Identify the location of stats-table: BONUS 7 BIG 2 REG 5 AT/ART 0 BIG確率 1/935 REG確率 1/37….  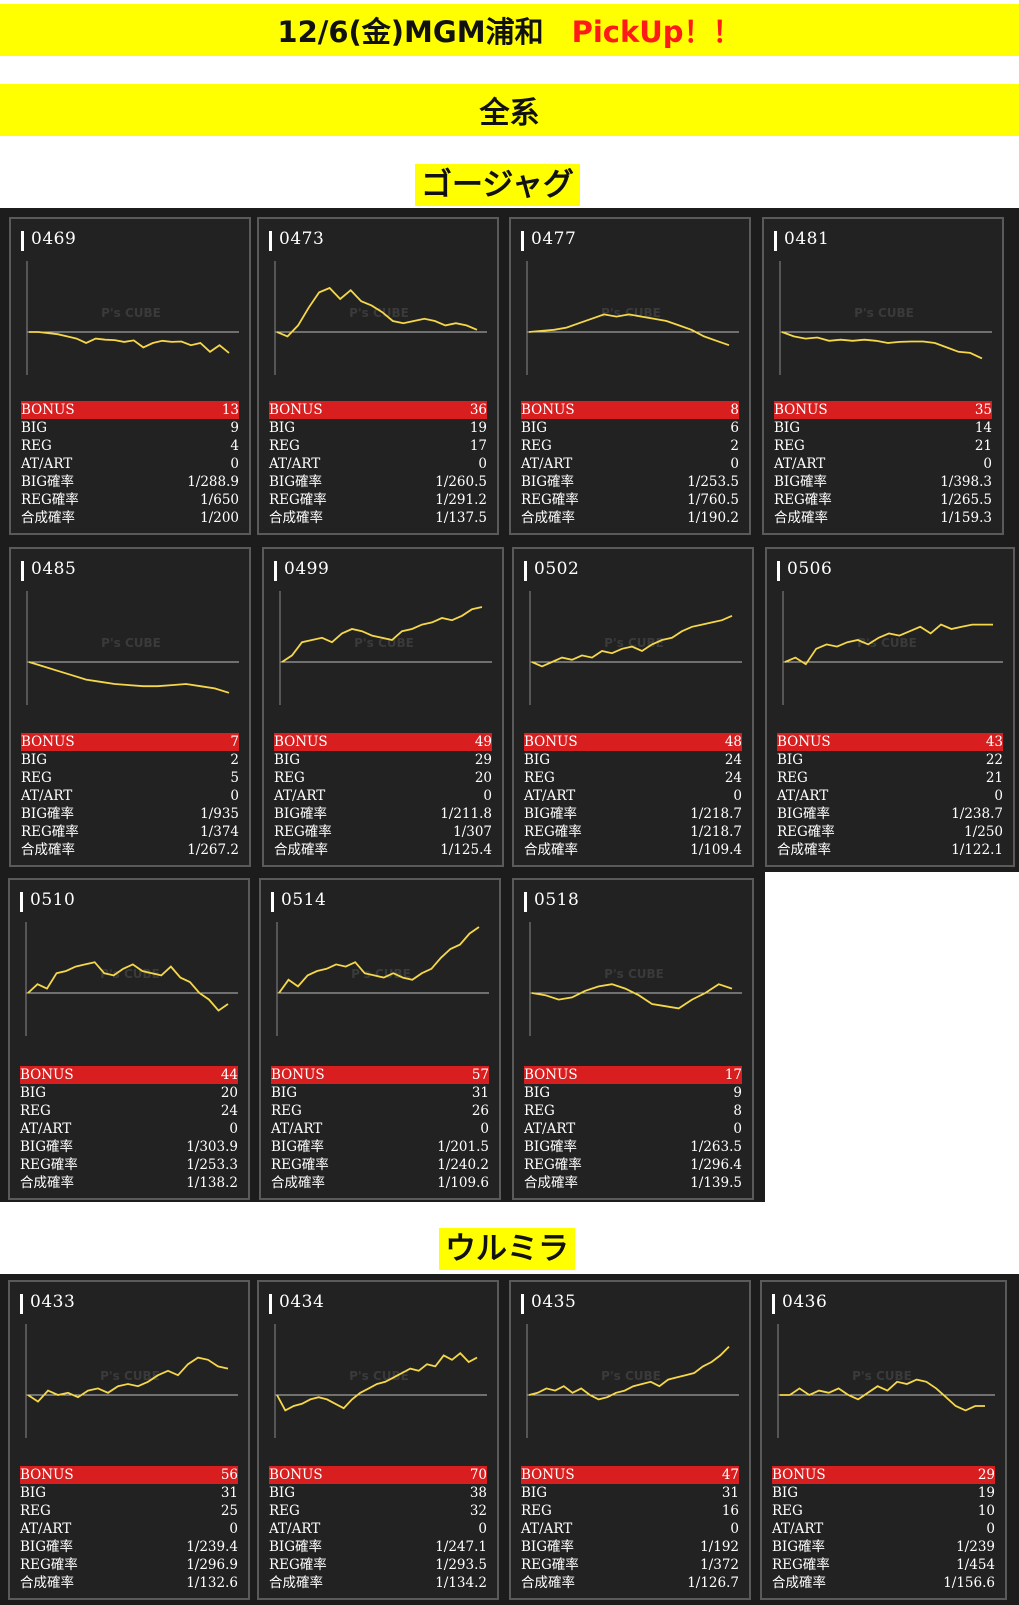
(130, 796).